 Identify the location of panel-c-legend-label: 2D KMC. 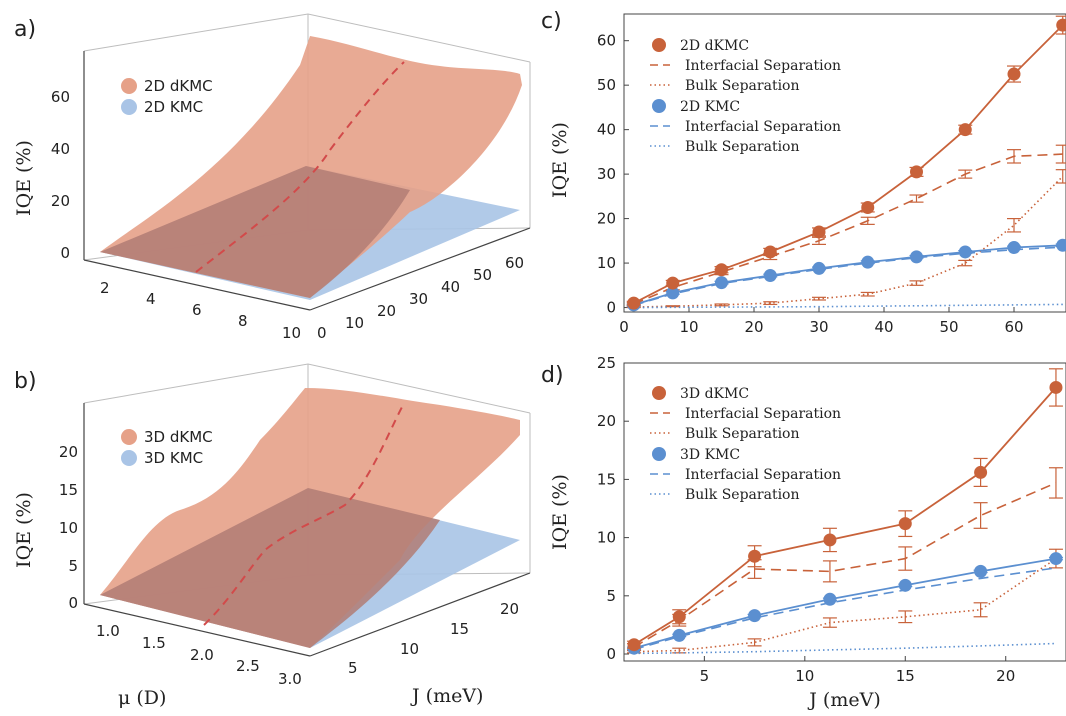
(710, 107).